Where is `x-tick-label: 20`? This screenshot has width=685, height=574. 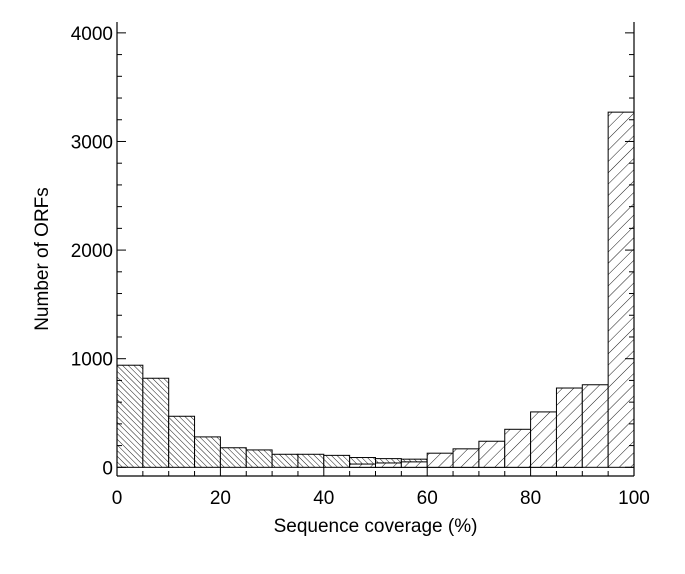 x-tick-label: 20 is located at coordinates (220, 498).